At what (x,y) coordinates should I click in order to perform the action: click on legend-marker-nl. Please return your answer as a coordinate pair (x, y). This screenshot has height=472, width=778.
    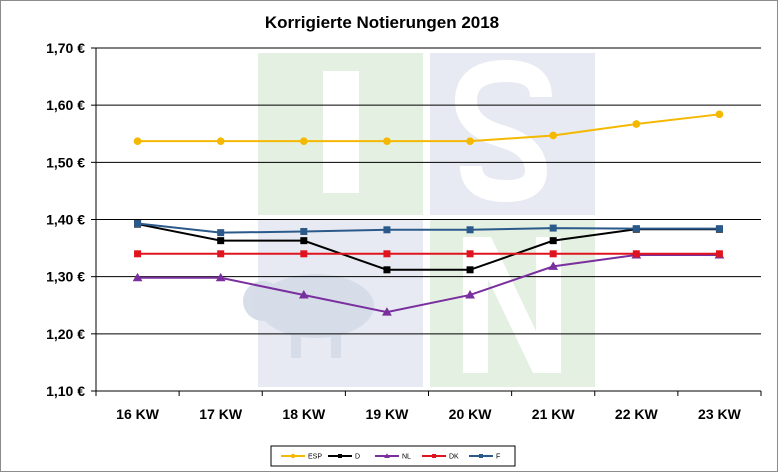
    Looking at the image, I should click on (387, 455).